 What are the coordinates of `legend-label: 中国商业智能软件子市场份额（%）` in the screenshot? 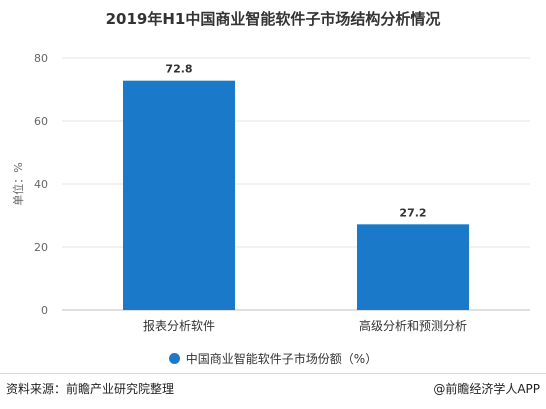 It's located at (281, 359).